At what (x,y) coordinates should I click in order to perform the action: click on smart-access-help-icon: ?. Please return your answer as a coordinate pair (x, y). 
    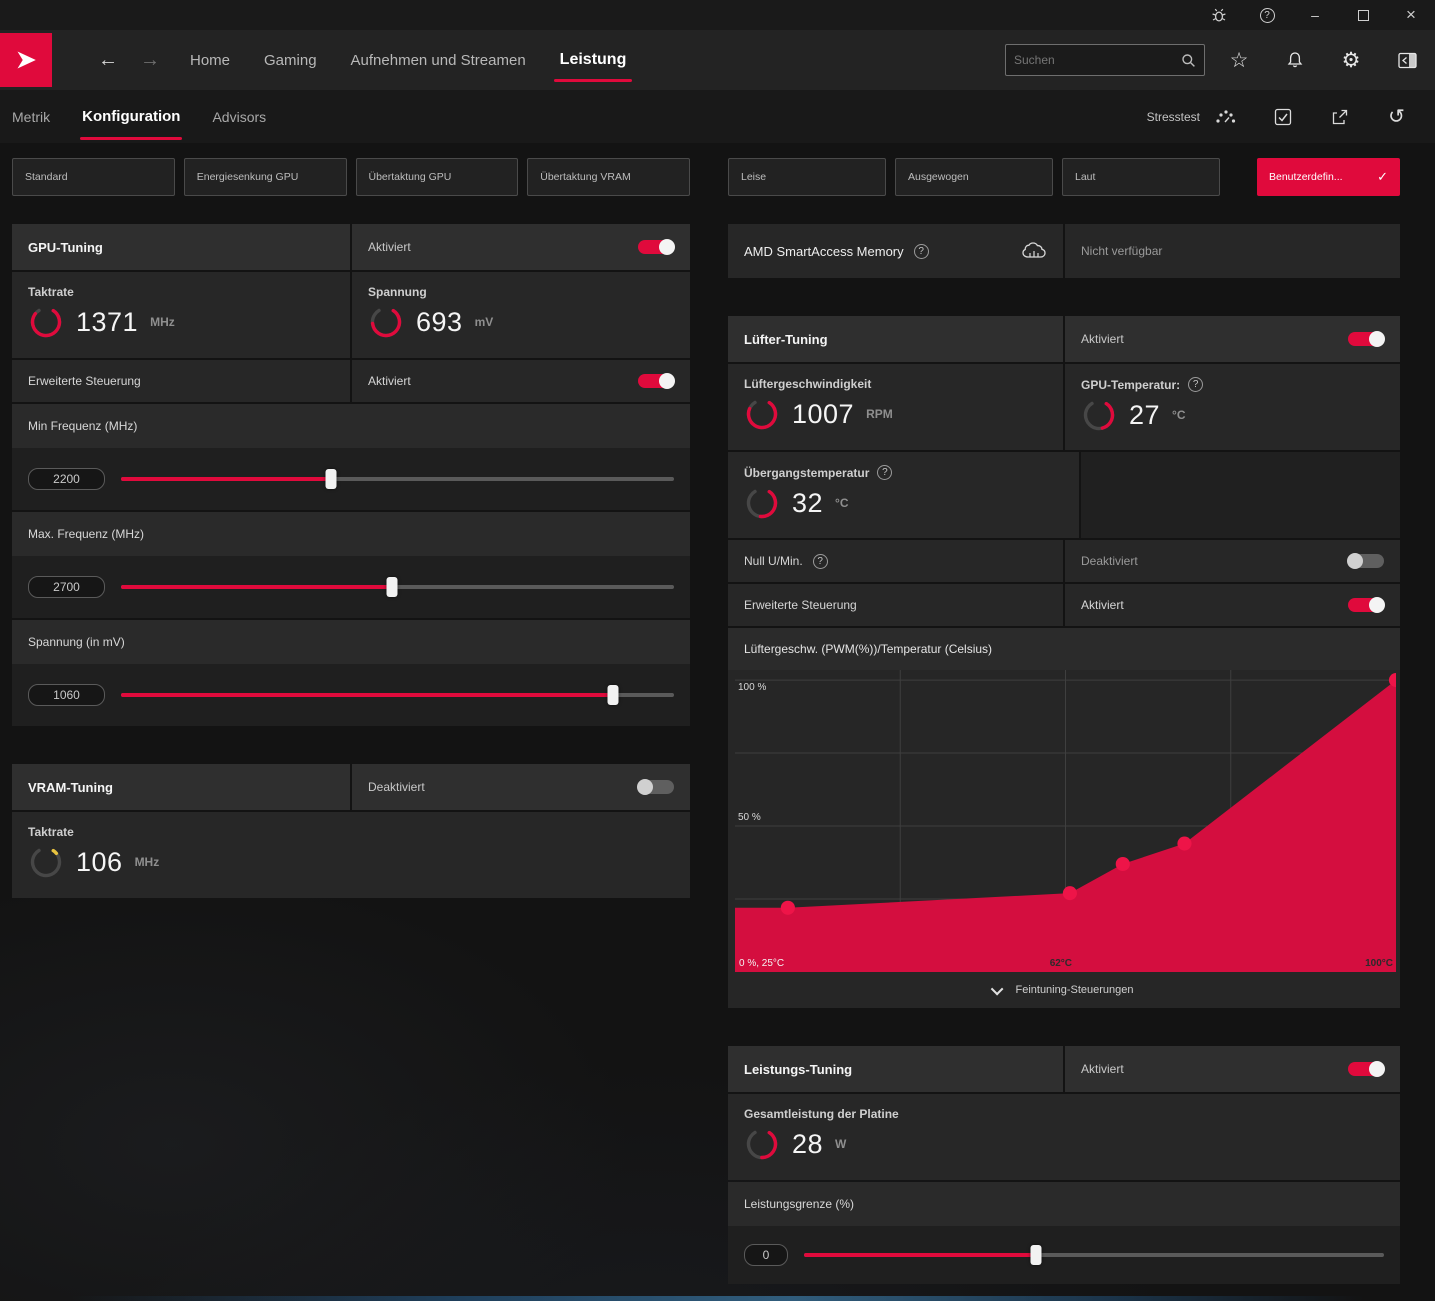
    Looking at the image, I should click on (921, 251).